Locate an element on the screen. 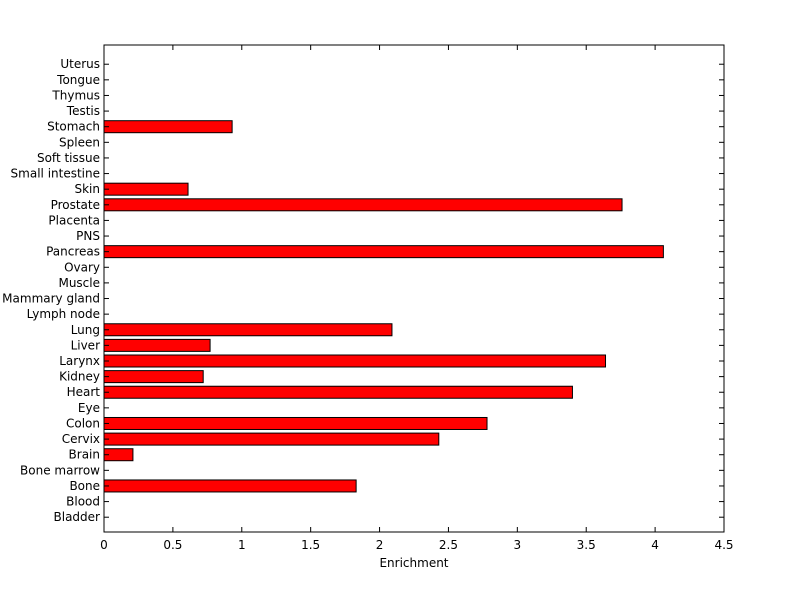 This screenshot has width=800, height=599. y-tick-label: Colon is located at coordinates (83, 423).